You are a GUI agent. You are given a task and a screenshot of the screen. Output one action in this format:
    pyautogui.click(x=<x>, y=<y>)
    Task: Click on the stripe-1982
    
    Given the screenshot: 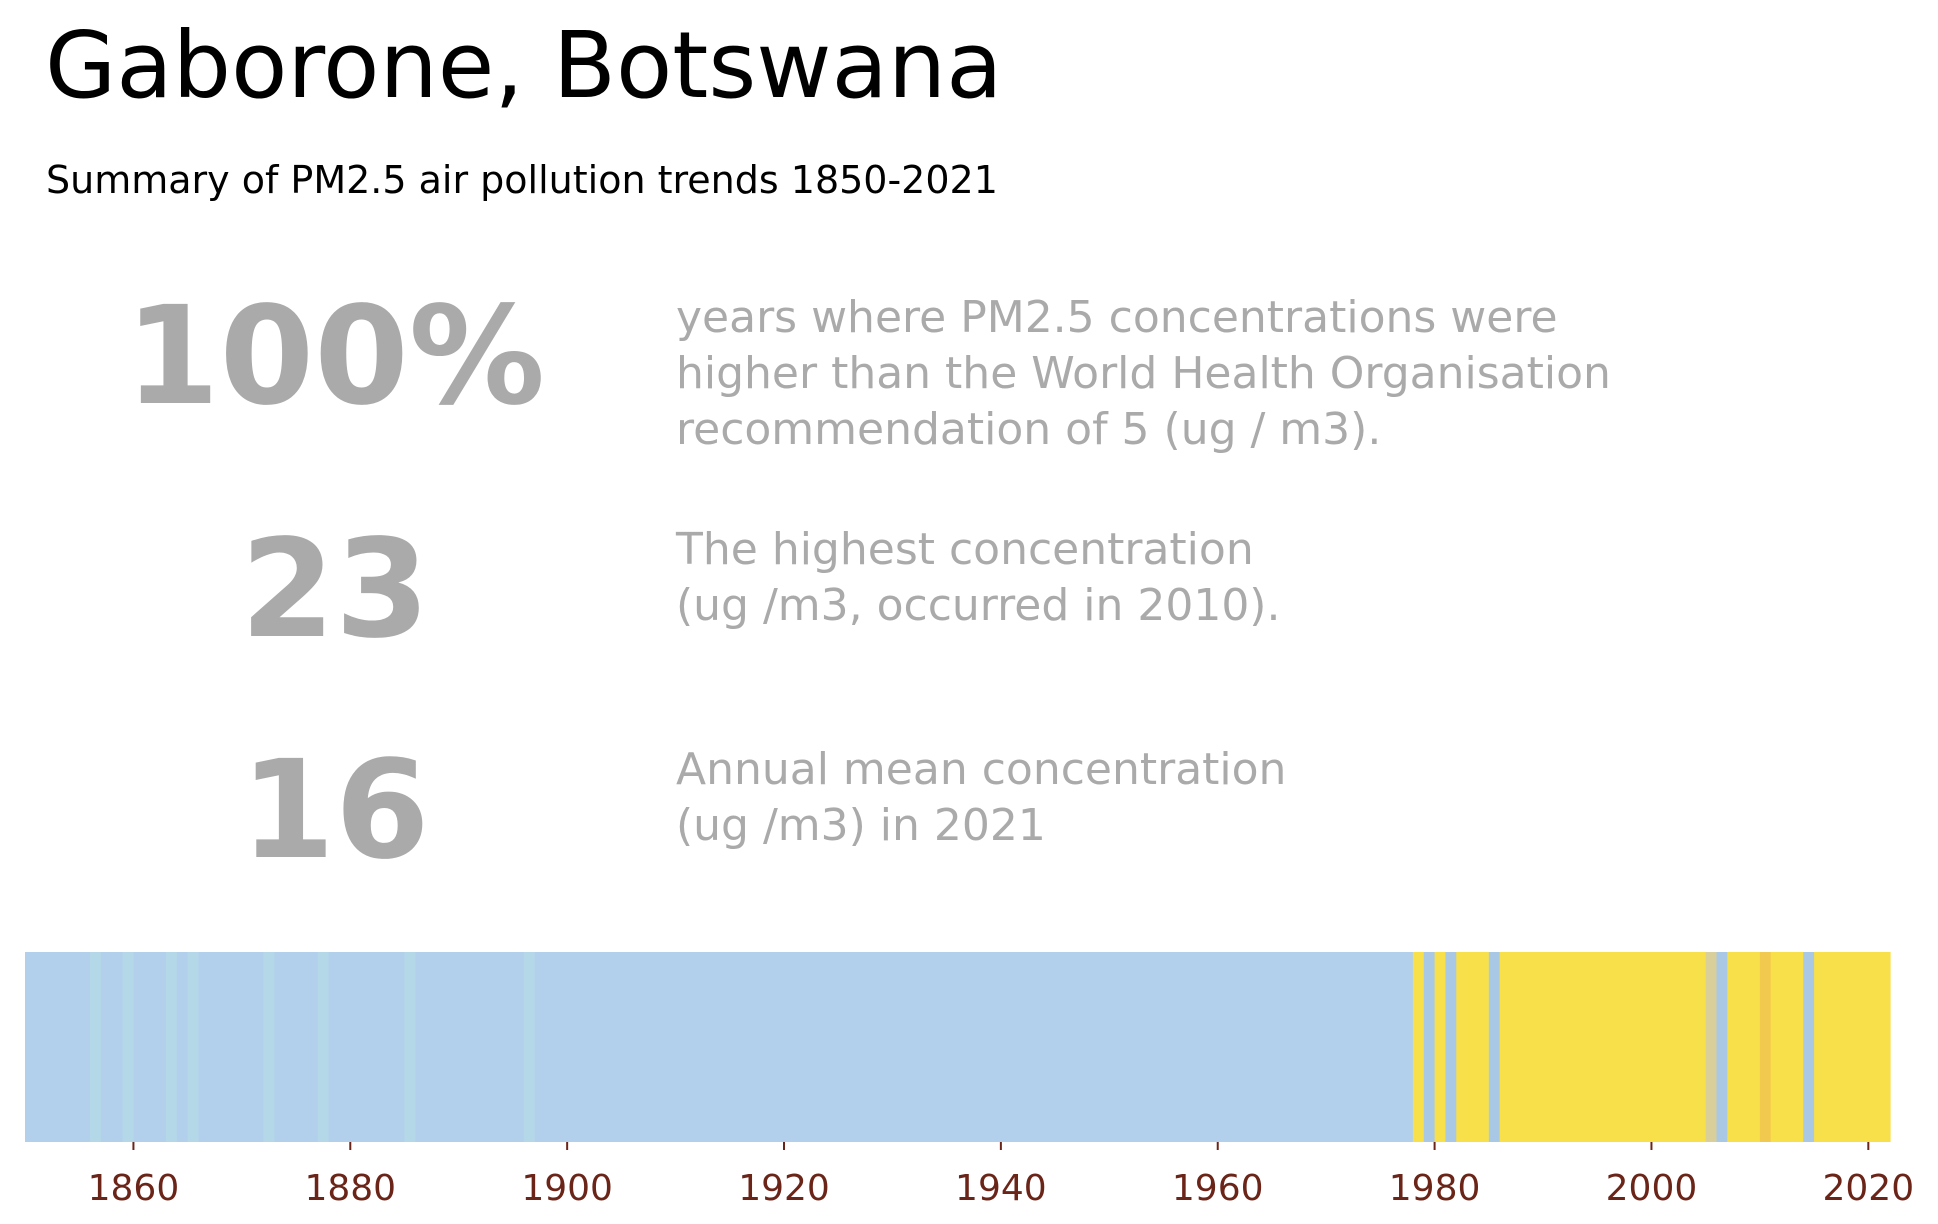 What is the action you would take?
    pyautogui.click(x=1473, y=1047)
    